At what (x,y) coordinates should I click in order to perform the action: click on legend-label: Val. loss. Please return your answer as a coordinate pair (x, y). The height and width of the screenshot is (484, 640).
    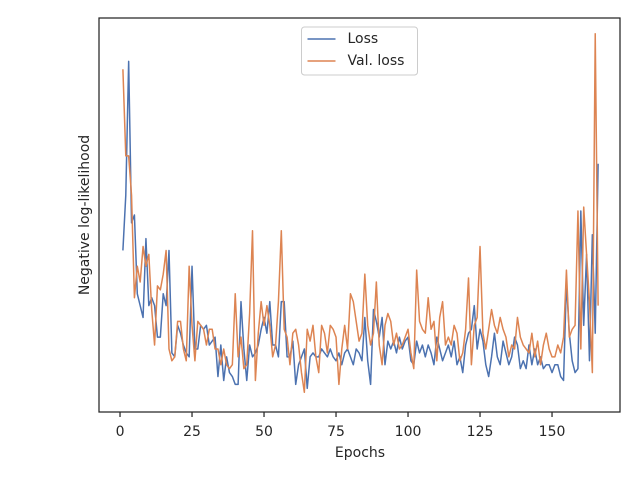
    Looking at the image, I should click on (376, 61).